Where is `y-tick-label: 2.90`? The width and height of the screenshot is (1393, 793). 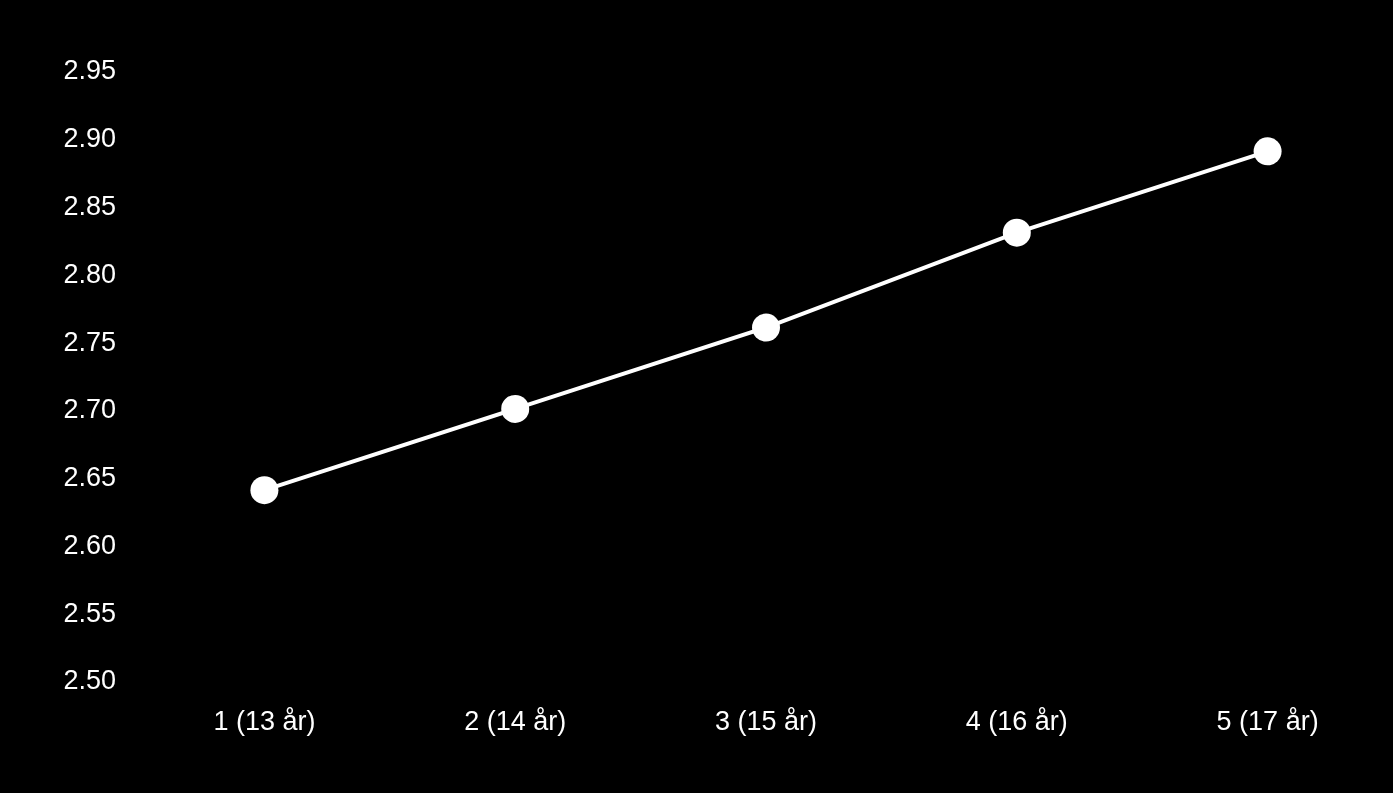 y-tick-label: 2.90 is located at coordinates (89, 138).